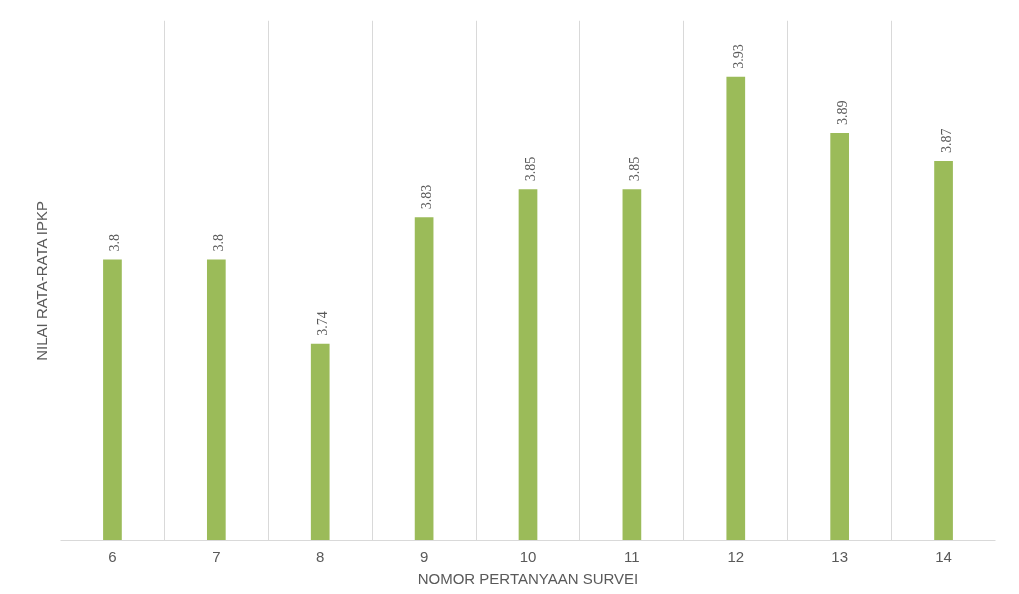 The image size is (1019, 594). Describe the element at coordinates (946, 141) in the screenshot. I see `data-label: 3.87` at that location.